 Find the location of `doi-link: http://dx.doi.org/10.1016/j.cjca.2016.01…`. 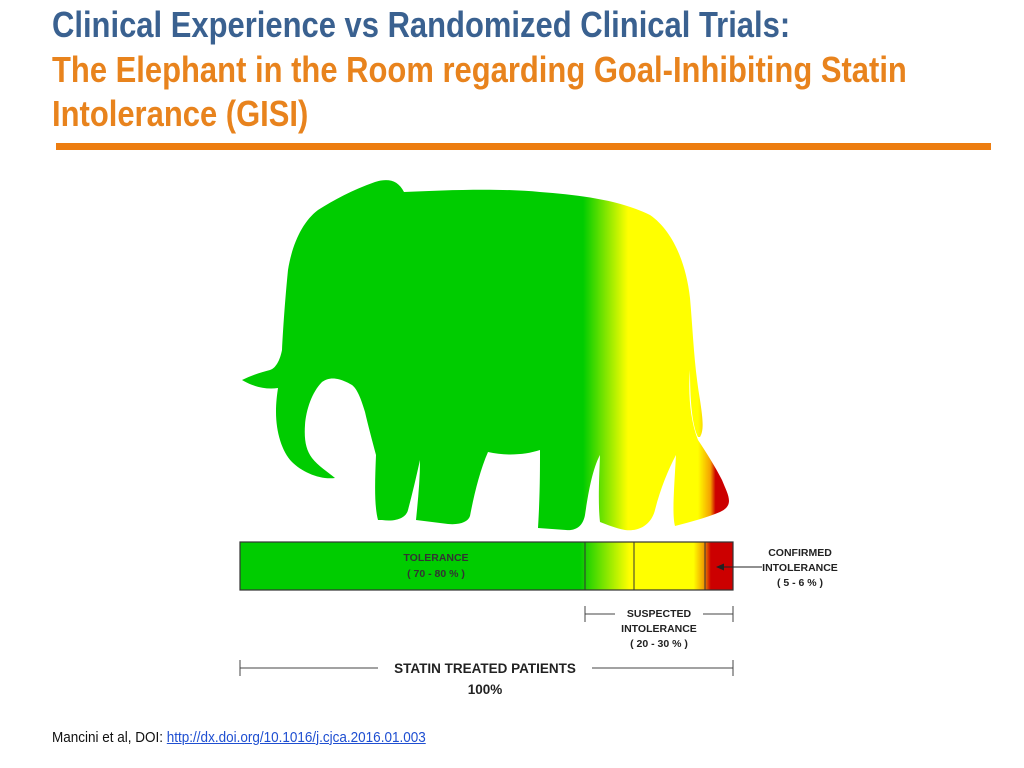

doi-link: http://dx.doi.org/10.1016/j.cjca.2016.01… is located at coordinates (296, 737).